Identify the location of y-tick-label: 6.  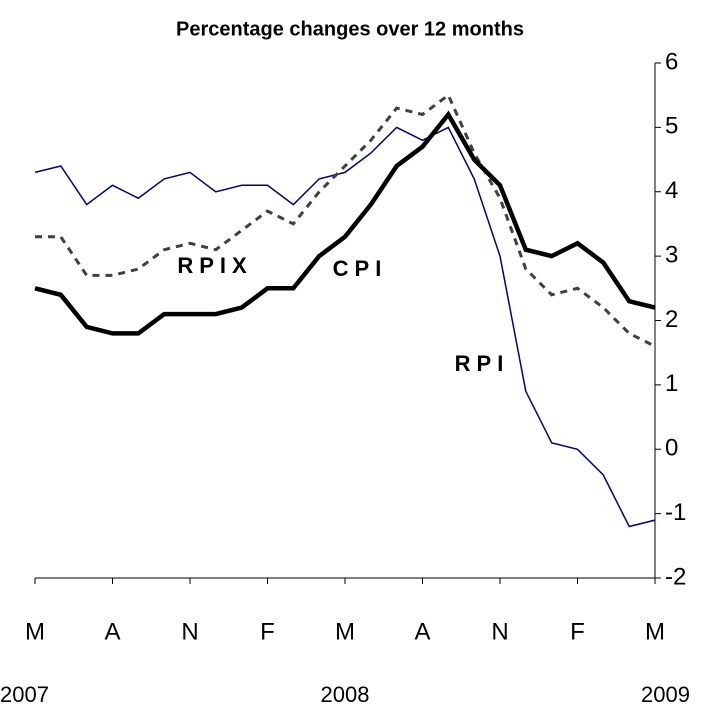
(671, 61).